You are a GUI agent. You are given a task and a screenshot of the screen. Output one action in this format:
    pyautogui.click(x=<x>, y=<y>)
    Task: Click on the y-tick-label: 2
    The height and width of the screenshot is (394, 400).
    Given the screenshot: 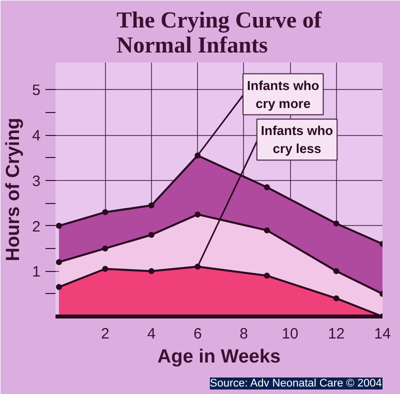 What is the action you would take?
    pyautogui.click(x=36, y=227)
    